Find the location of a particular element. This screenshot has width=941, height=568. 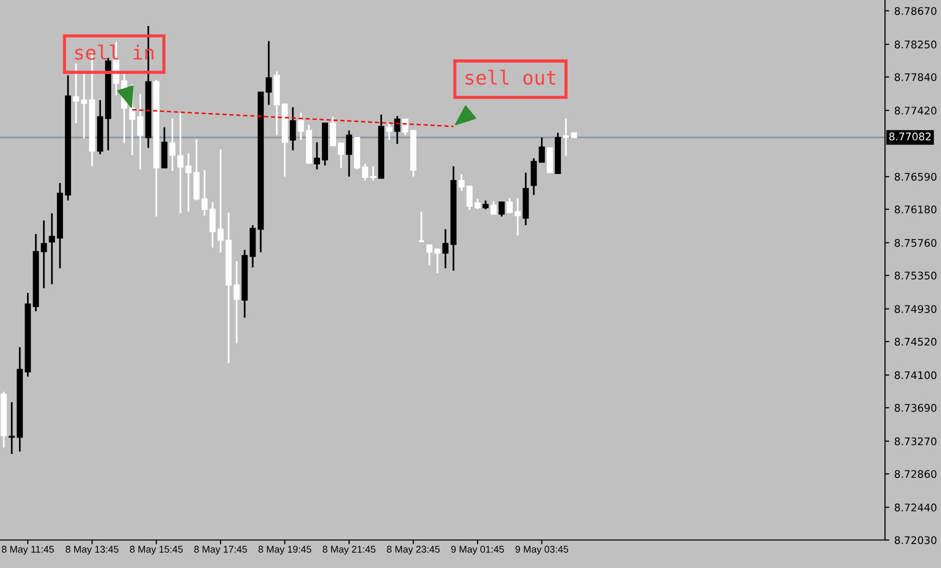

y-tick-label: 8.72030 is located at coordinates (915, 540).